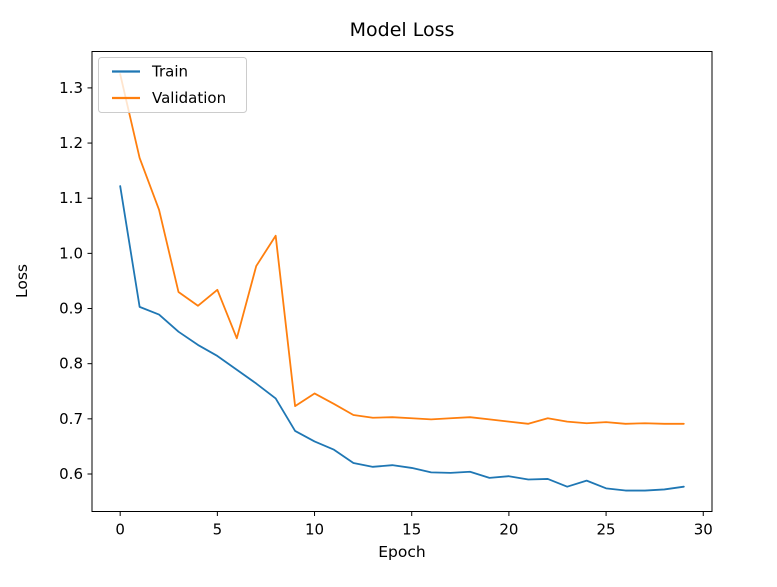  Describe the element at coordinates (402, 30) in the screenshot. I see `chart-title: Model Loss` at that location.